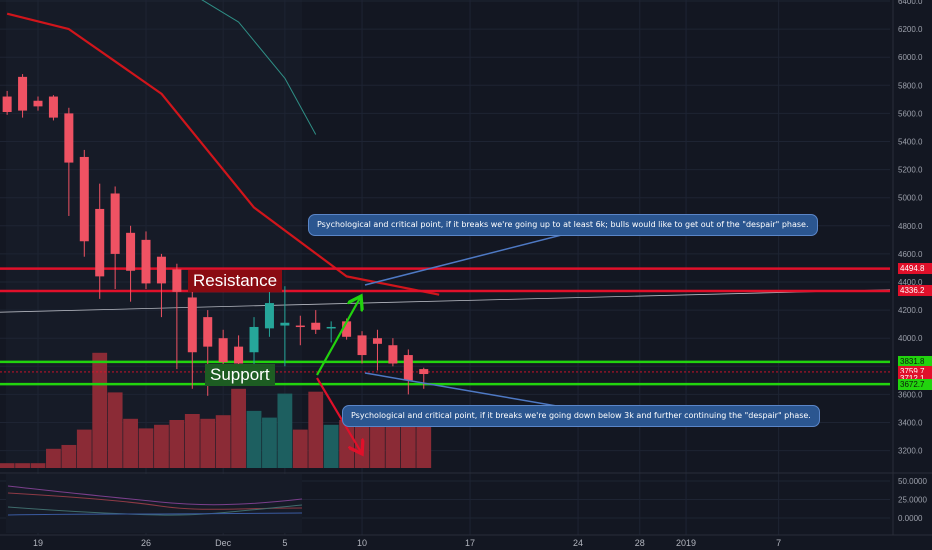 Image resolution: width=932 pixels, height=550 pixels. Describe the element at coordinates (910, 142) in the screenshot. I see `y-tick-label: 5400.0` at that location.